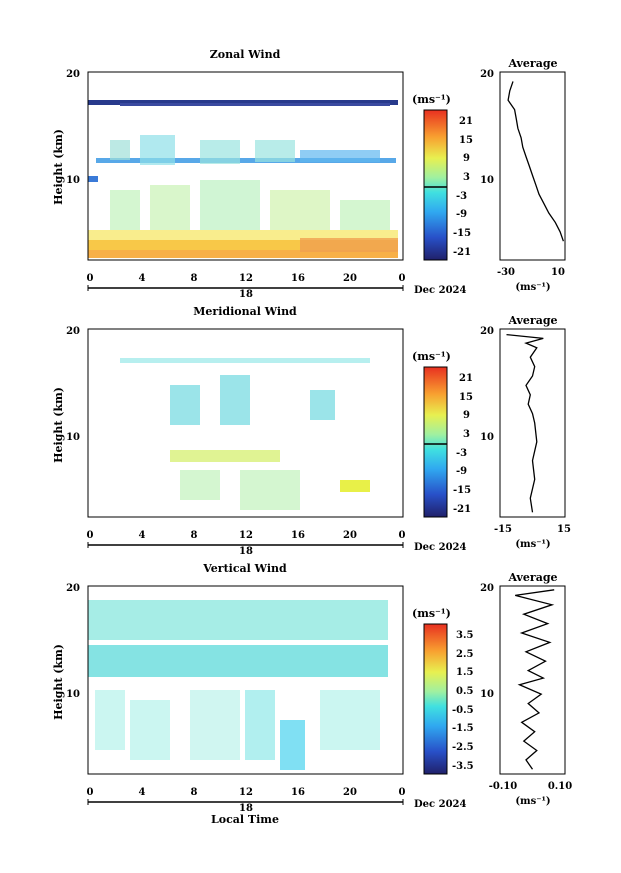 This screenshot has height=873, width=621. I want to click on colorbar-tick-label: 0.5, so click(464, 691).